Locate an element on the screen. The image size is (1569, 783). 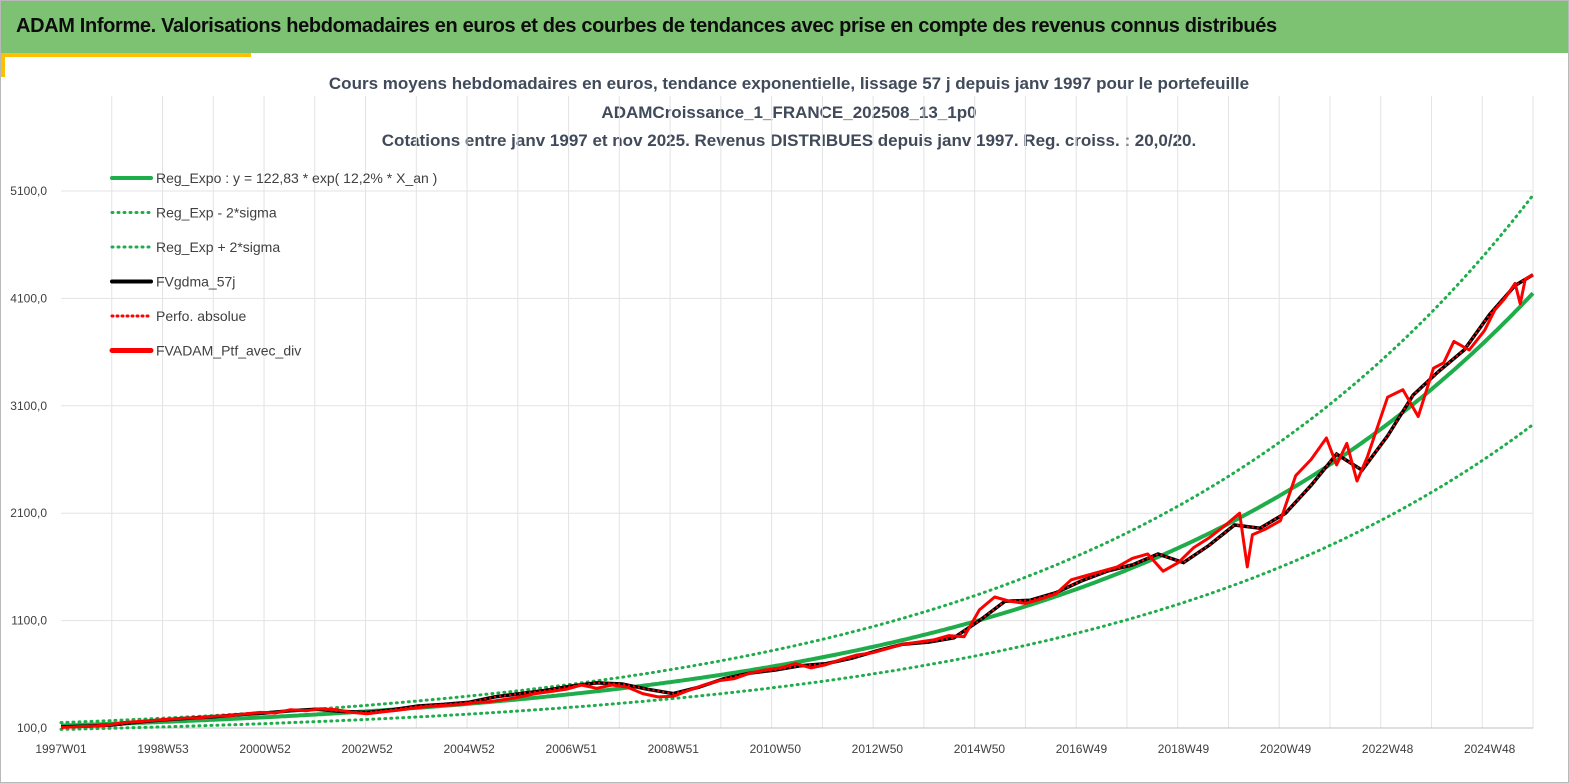
x-tick-label: 1997W01 is located at coordinates (61, 749).